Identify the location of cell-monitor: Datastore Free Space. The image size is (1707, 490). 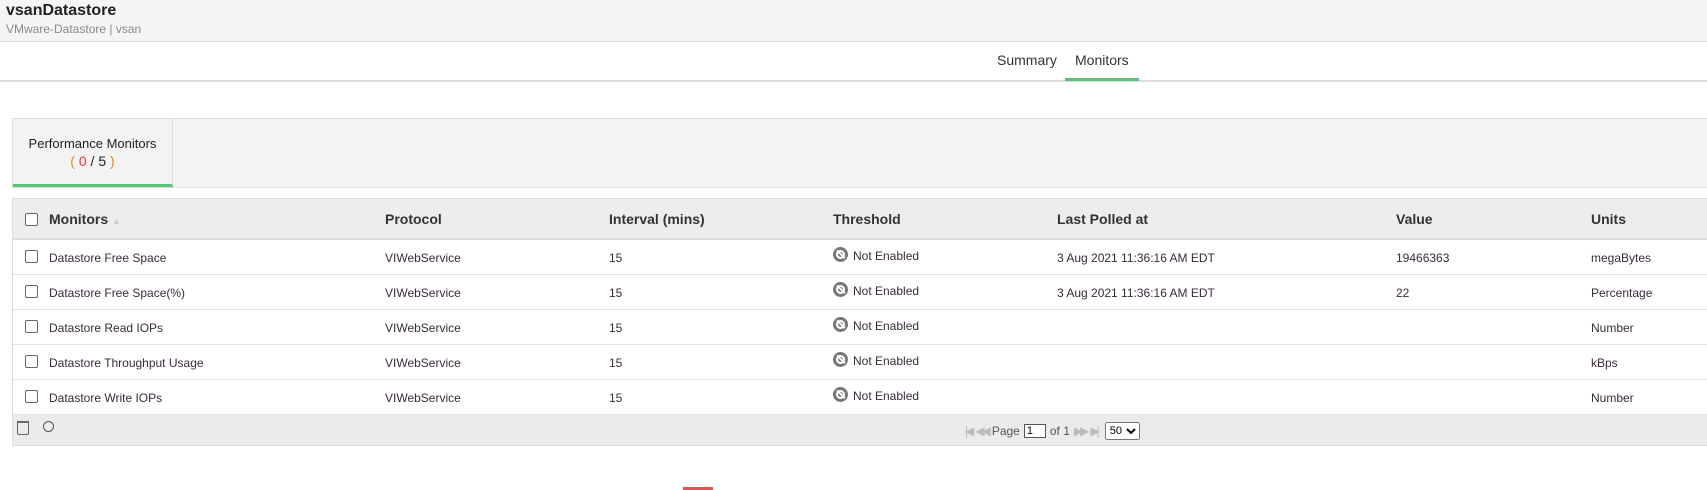
(108, 258).